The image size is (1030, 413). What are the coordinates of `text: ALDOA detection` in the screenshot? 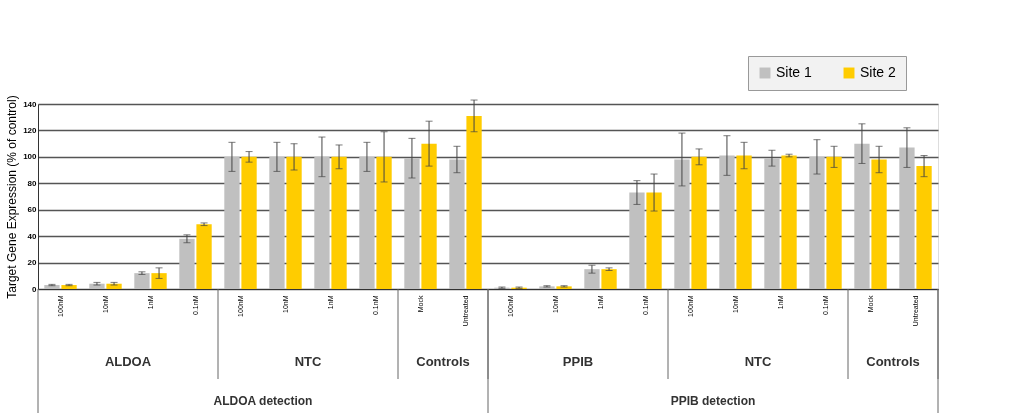 It's located at (263, 401).